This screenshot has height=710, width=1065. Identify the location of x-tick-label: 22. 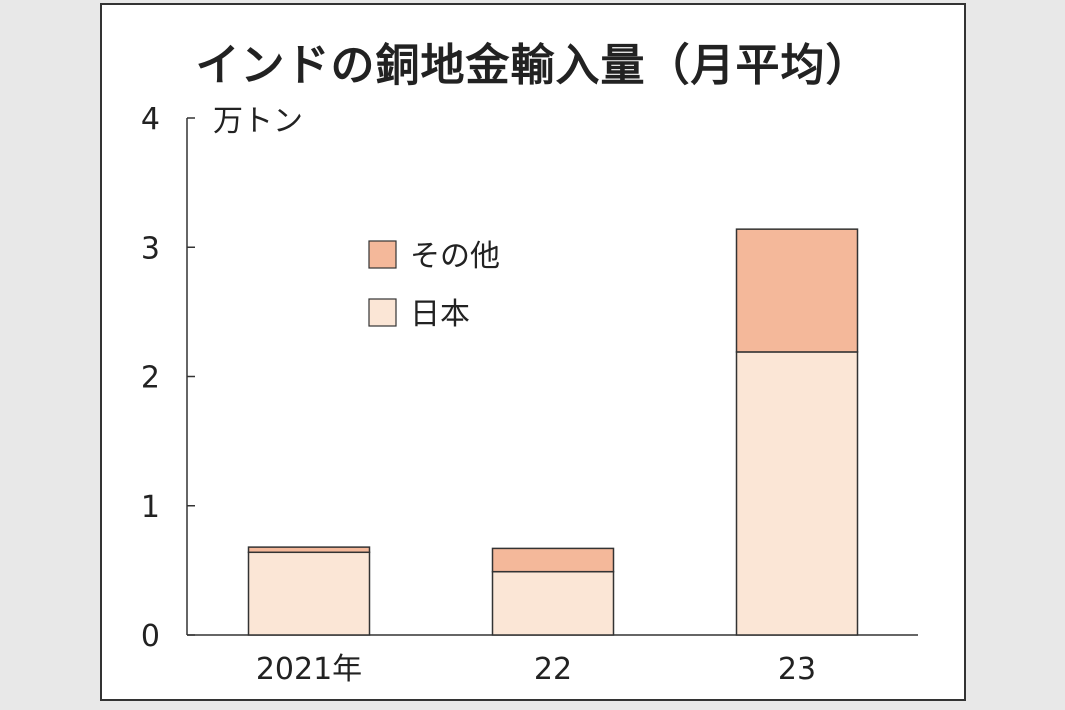
(553, 669).